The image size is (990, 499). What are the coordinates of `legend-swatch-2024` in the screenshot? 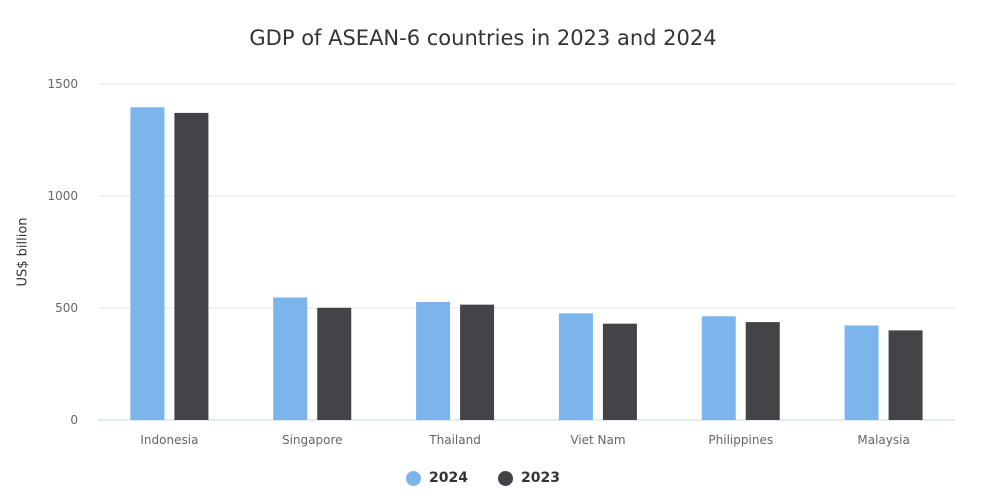 It's located at (414, 478).